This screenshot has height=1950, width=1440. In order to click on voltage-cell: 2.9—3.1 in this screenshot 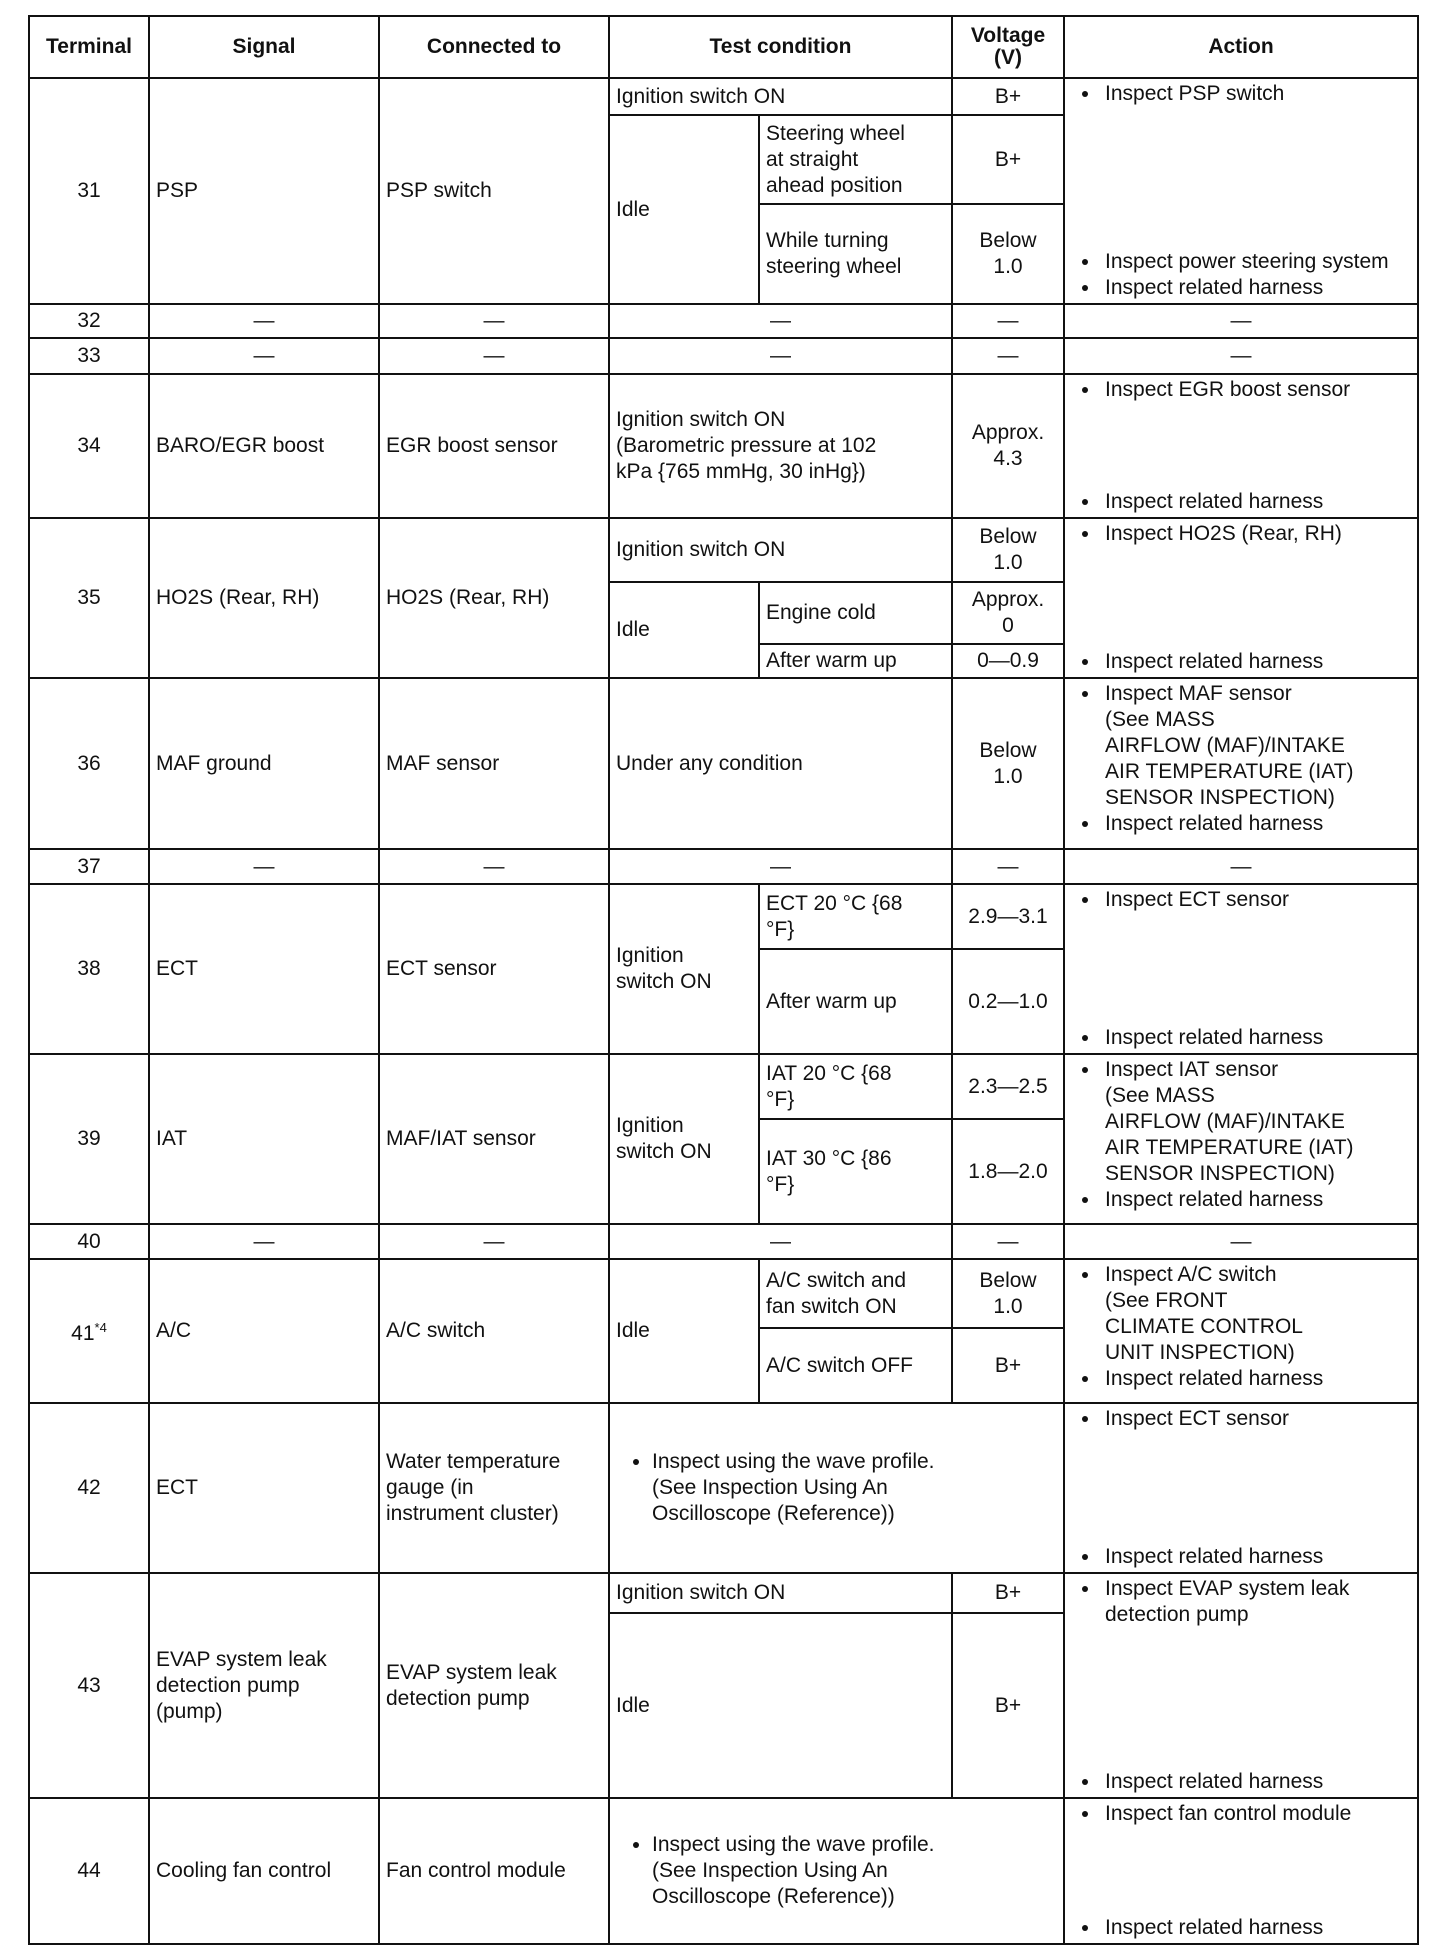, I will do `click(1008, 916)`.